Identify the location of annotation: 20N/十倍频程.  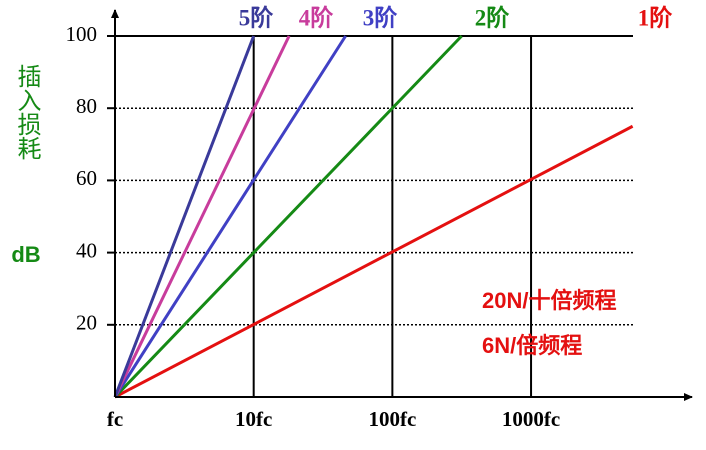
(549, 300).